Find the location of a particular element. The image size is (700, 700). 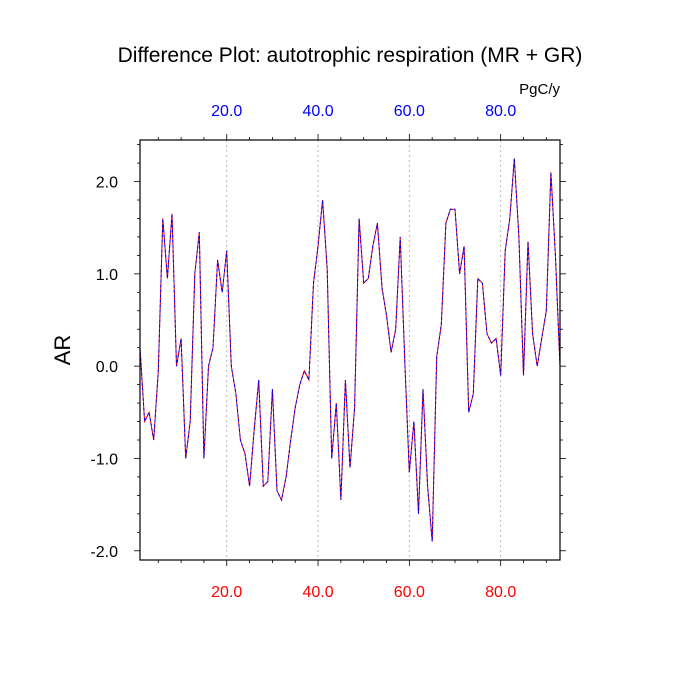

x-tick-label-top: 20.0 is located at coordinates (226, 111).